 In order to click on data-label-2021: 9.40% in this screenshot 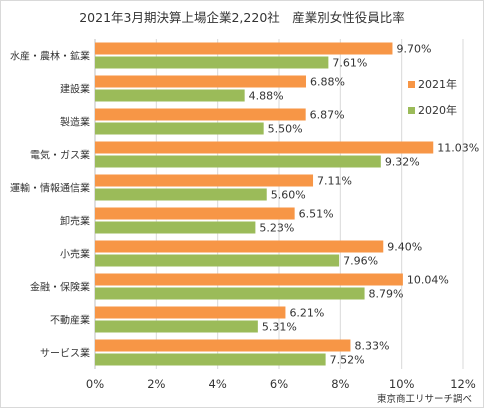, I will do `click(404, 247)`.